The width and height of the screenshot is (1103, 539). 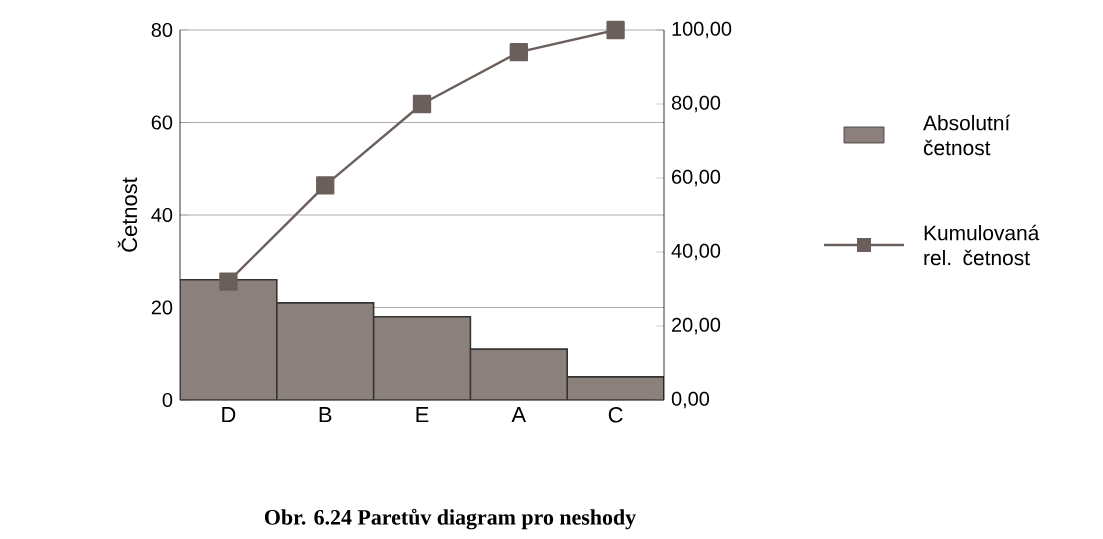 What do you see at coordinates (162, 30) in the screenshot?
I see `y-tick-label: 80` at bounding box center [162, 30].